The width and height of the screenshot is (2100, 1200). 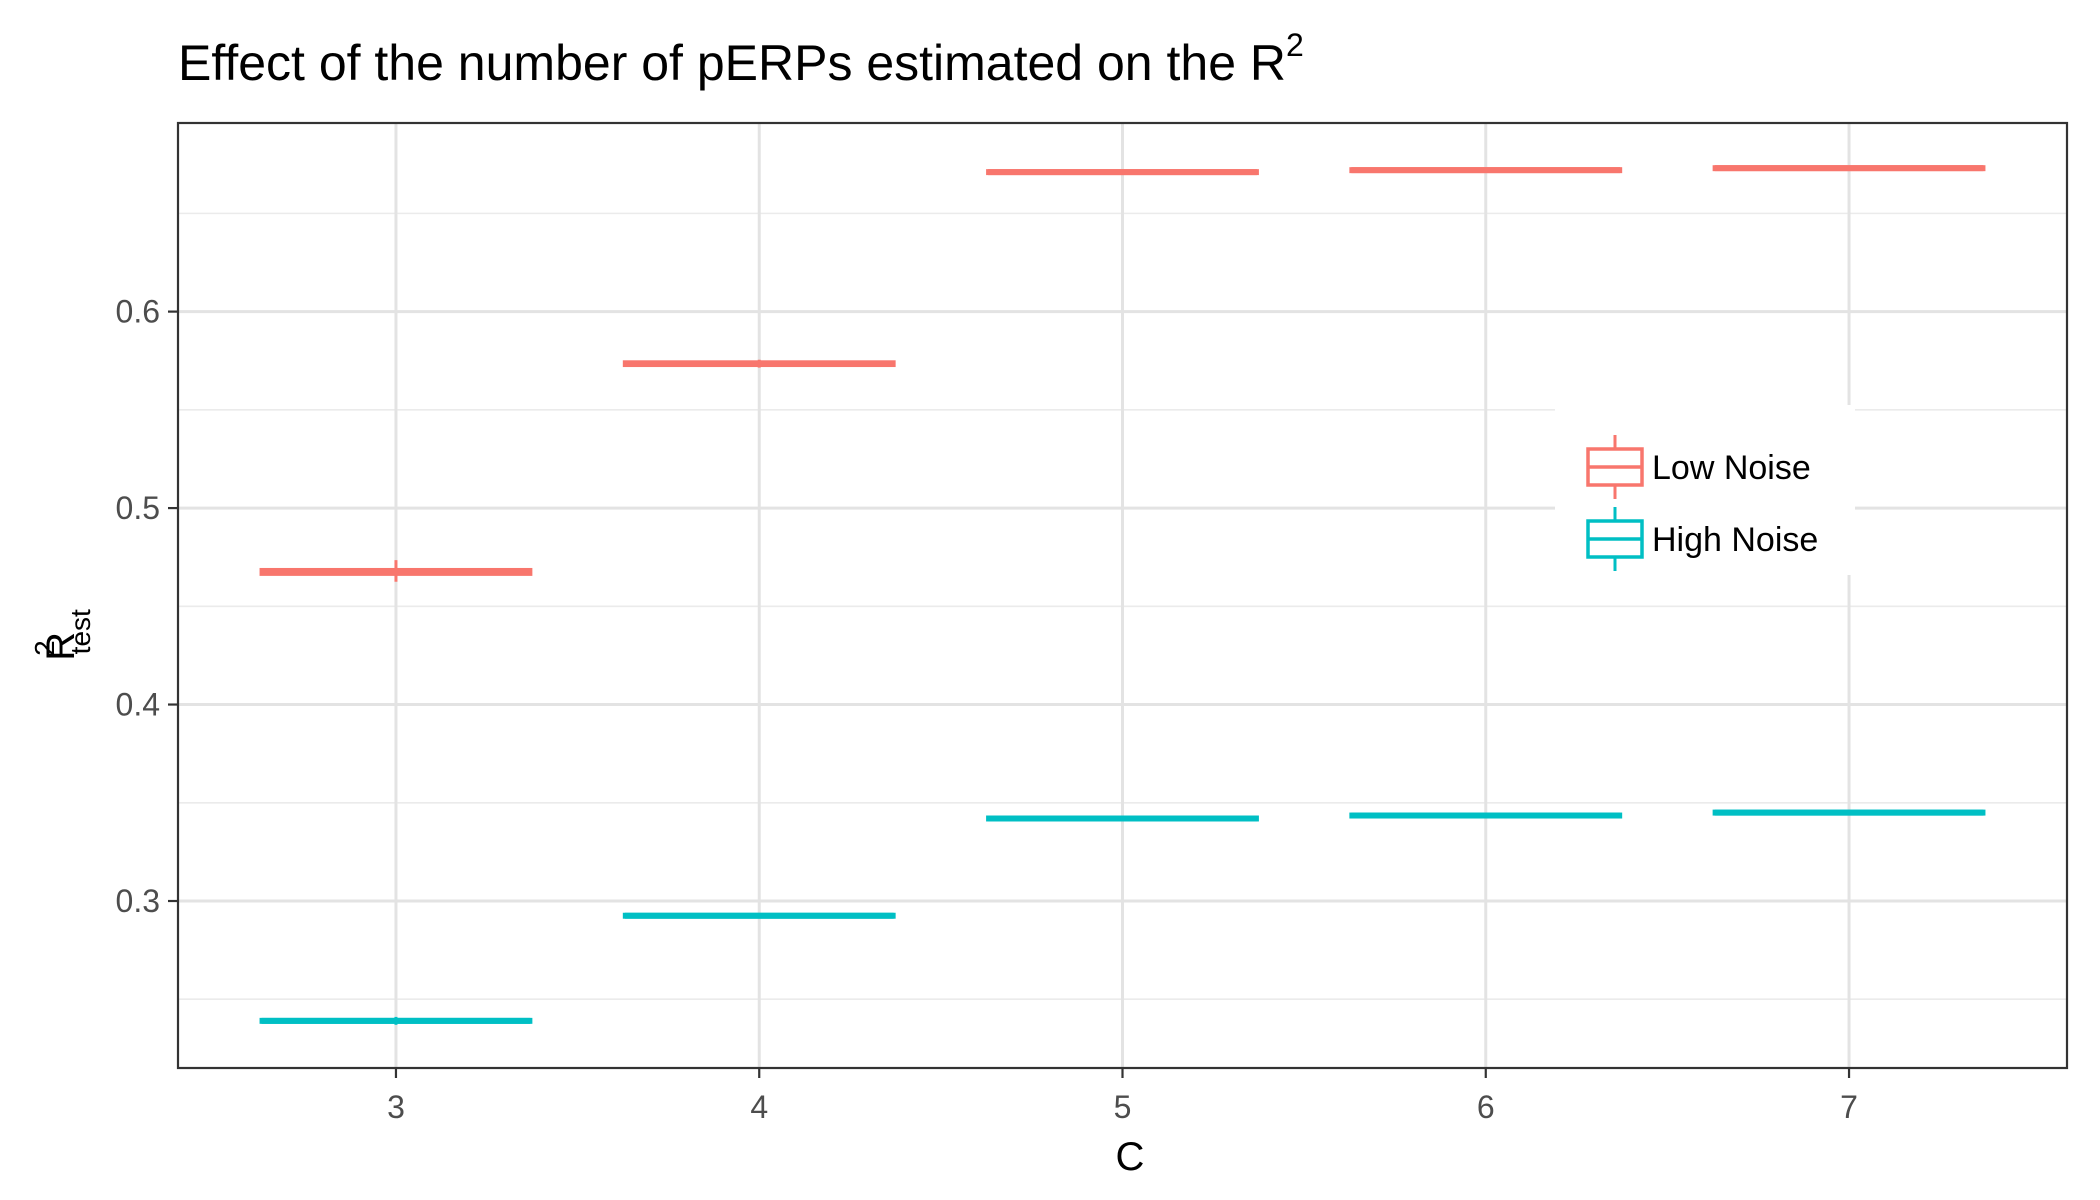 I want to click on y-axis-title: R2 test, so click(x=62, y=635).